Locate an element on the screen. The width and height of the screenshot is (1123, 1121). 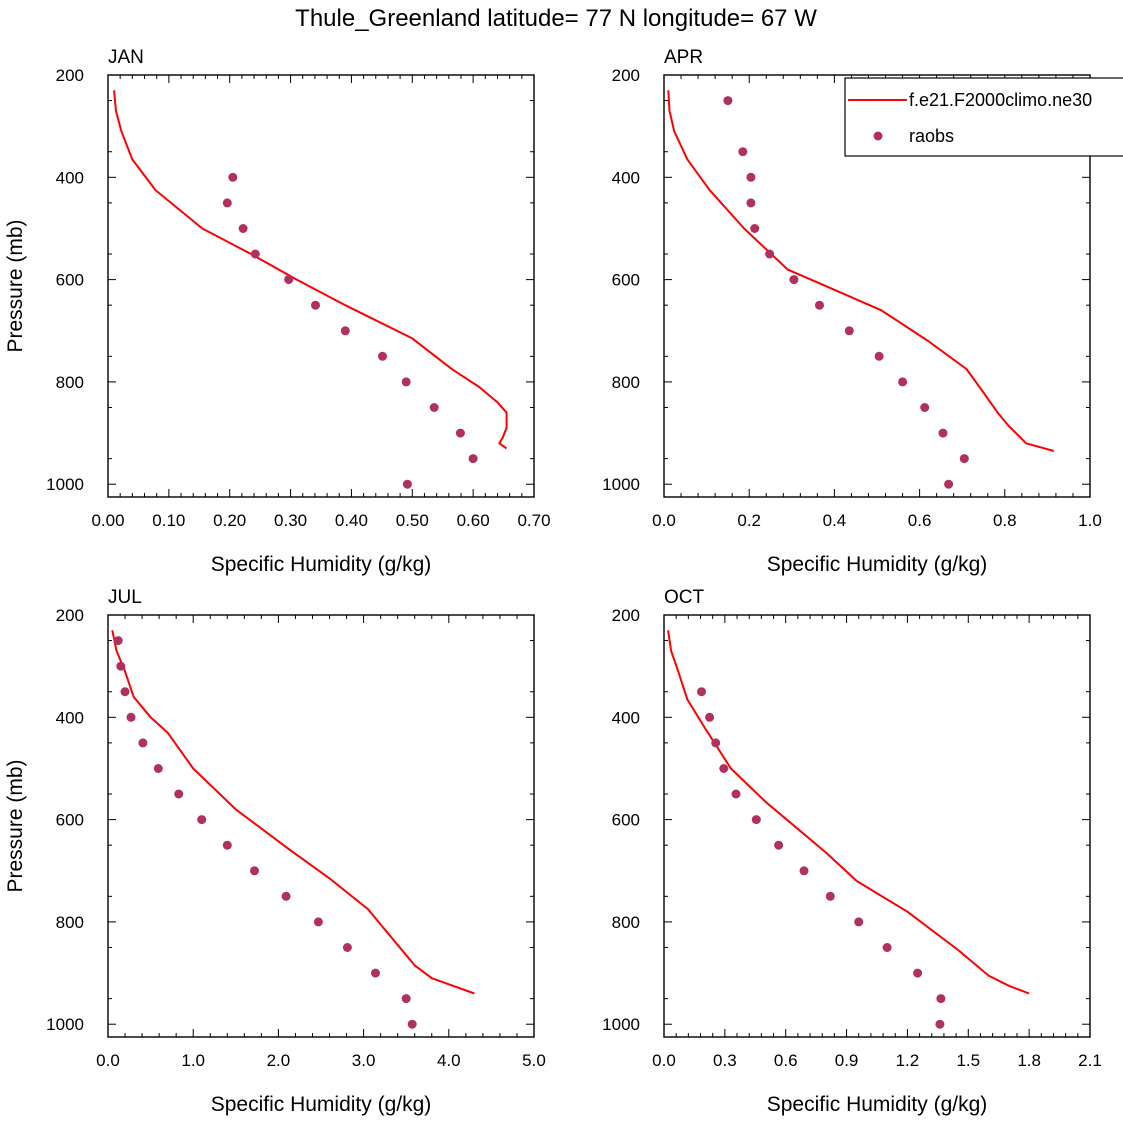
legend-model-label: f.e21.F2000climo.ne30 is located at coordinates (1000, 100).